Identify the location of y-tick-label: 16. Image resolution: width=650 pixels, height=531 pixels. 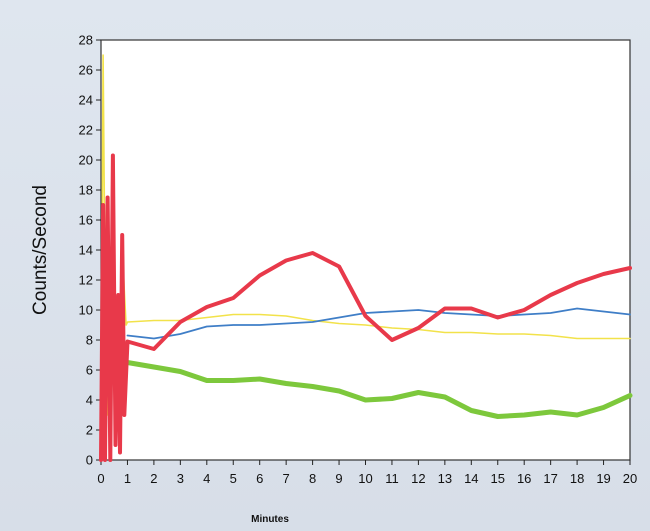
(86, 220).